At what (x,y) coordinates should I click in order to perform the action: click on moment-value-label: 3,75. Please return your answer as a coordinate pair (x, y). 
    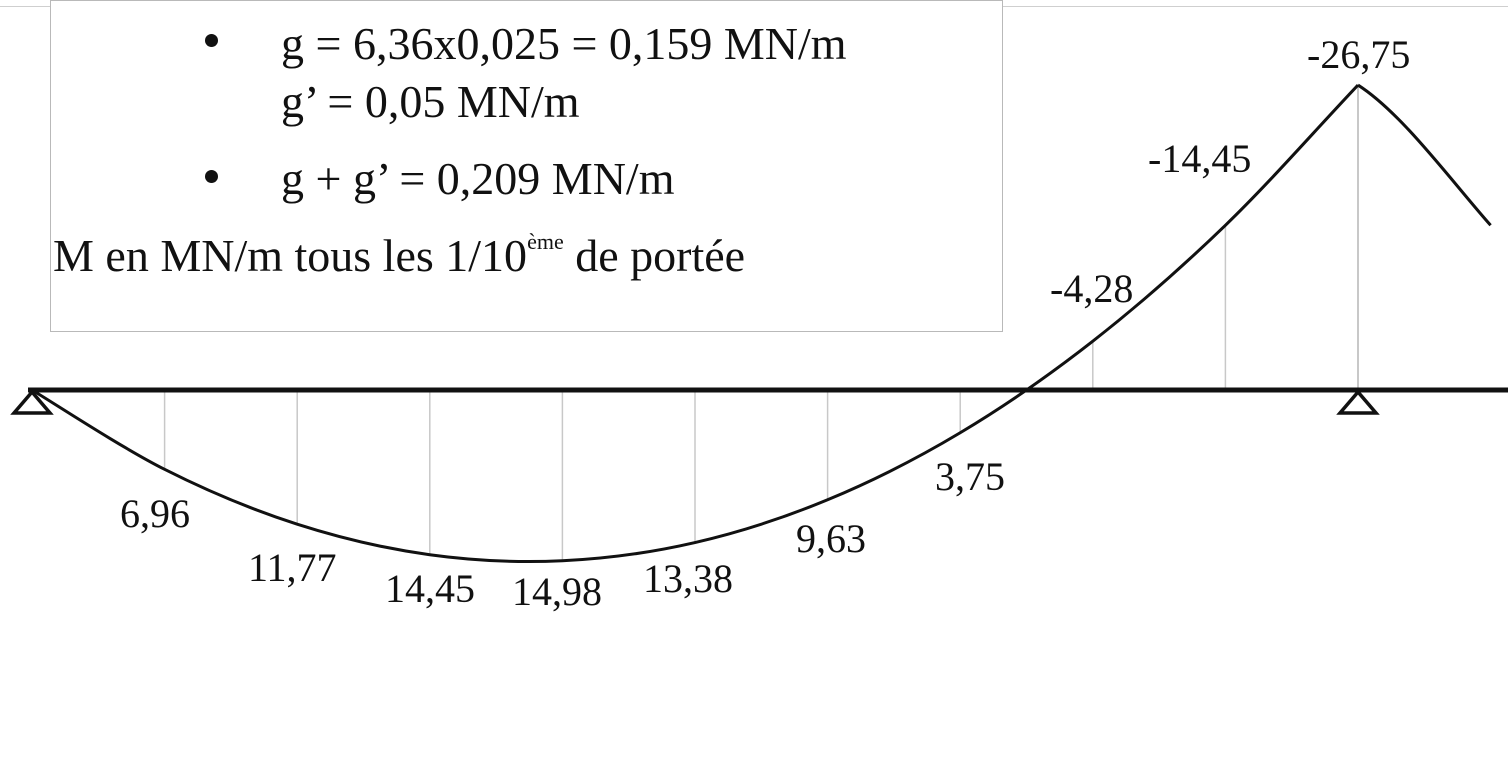
    Looking at the image, I should click on (970, 476).